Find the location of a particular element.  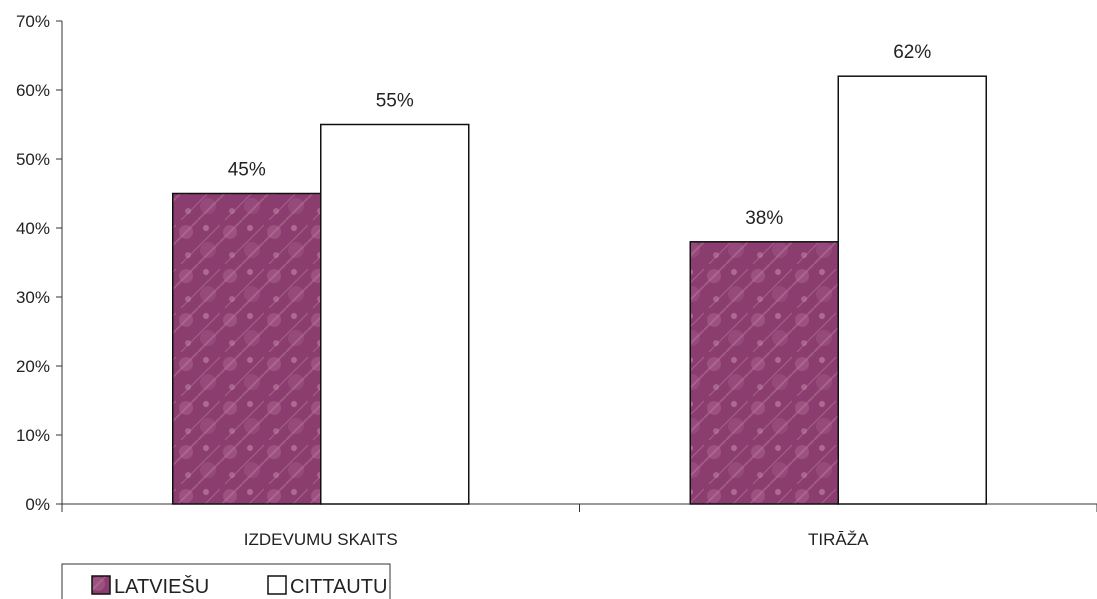

data-label: 62% is located at coordinates (912, 52).